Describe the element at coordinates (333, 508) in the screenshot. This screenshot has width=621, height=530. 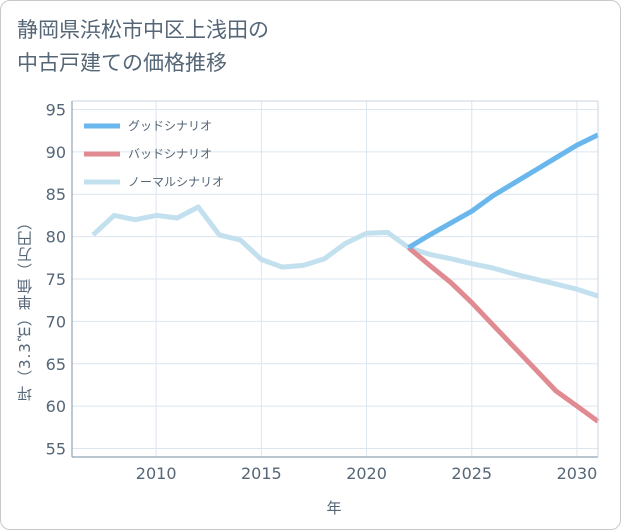
I see `x-axis-title: 年` at that location.